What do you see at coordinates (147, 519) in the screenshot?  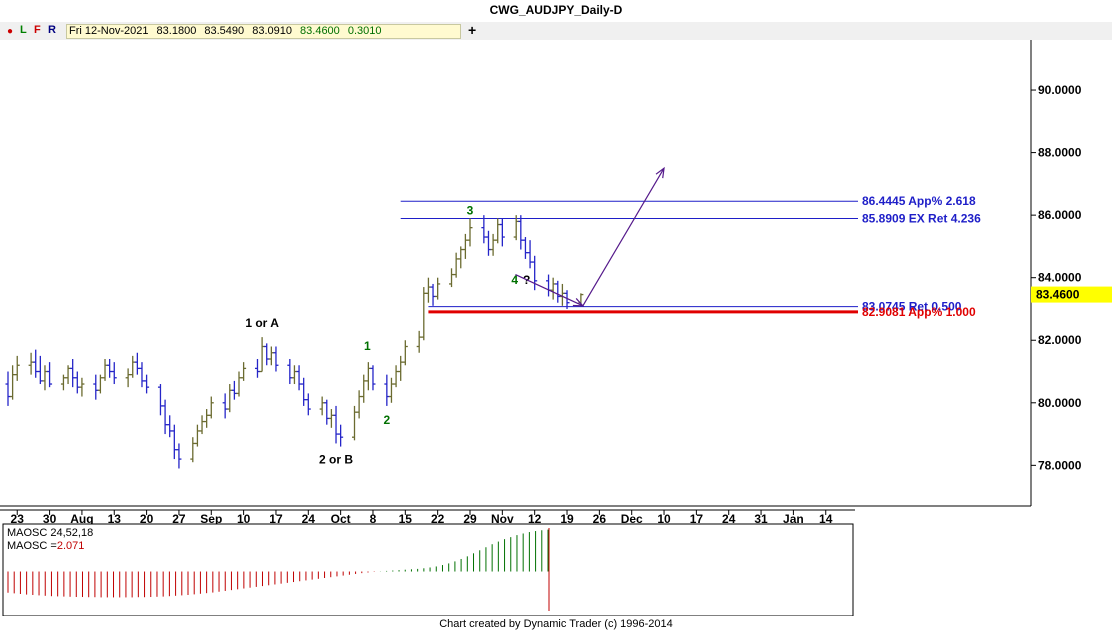 I see `date-tick-label: 20` at bounding box center [147, 519].